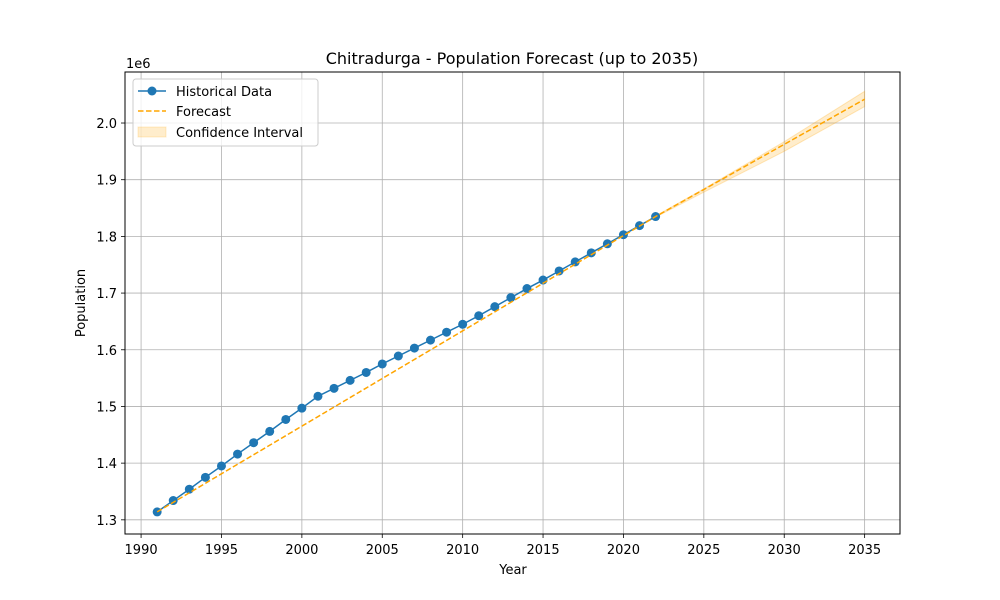  What do you see at coordinates (703, 550) in the screenshot?
I see `x-tick-label: 2025` at bounding box center [703, 550].